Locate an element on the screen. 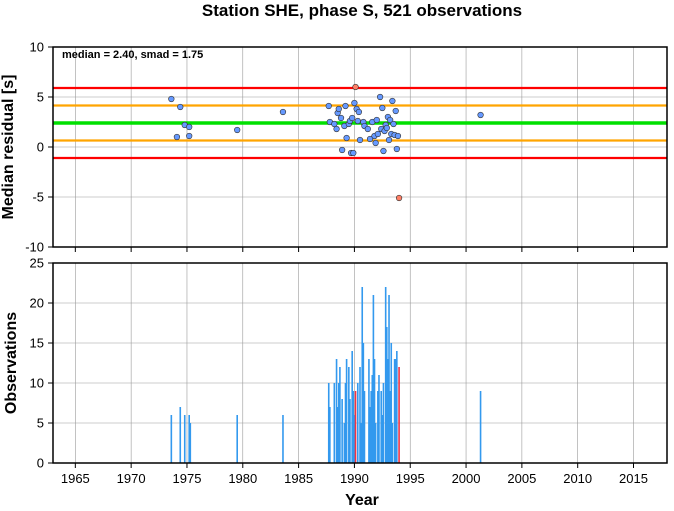  x-tick-label: 1980 is located at coordinates (242, 478).